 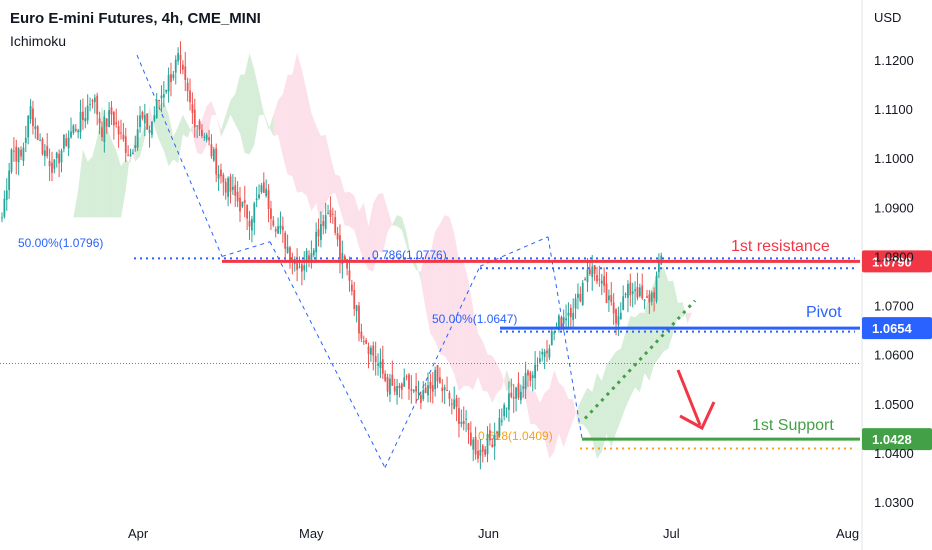 I want to click on pattern-line, so click(x=432, y=367).